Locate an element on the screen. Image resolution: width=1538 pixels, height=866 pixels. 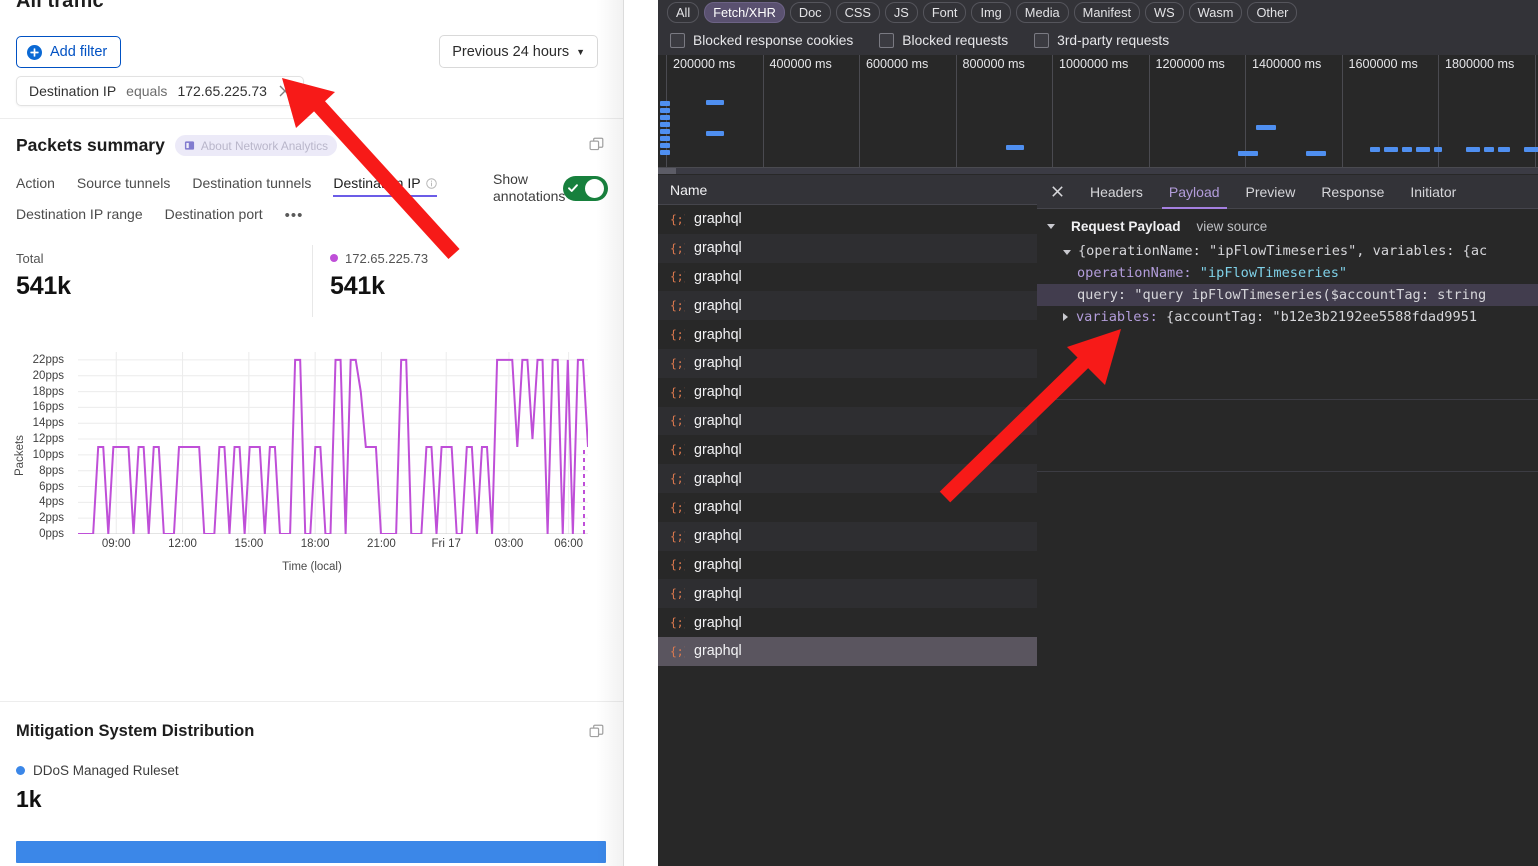
filter-chip-doc: Doc is located at coordinates (810, 12).